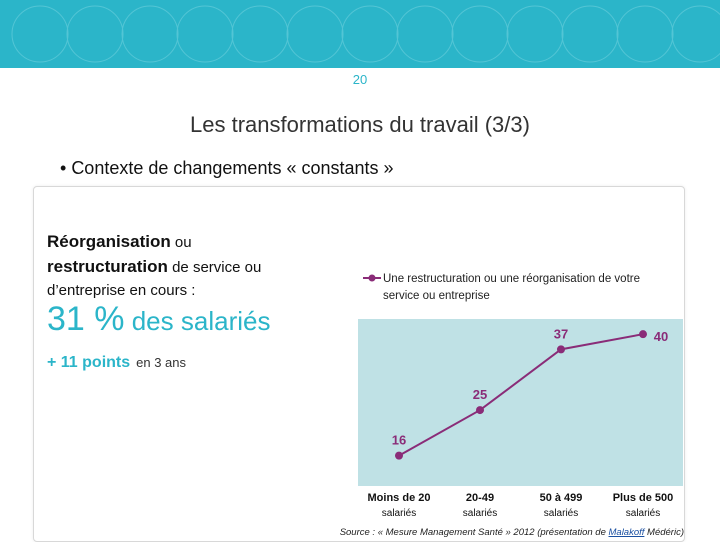 The image size is (720, 542). What do you see at coordinates (86, 319) in the screenshot?
I see `percent-value: 31 %` at bounding box center [86, 319].